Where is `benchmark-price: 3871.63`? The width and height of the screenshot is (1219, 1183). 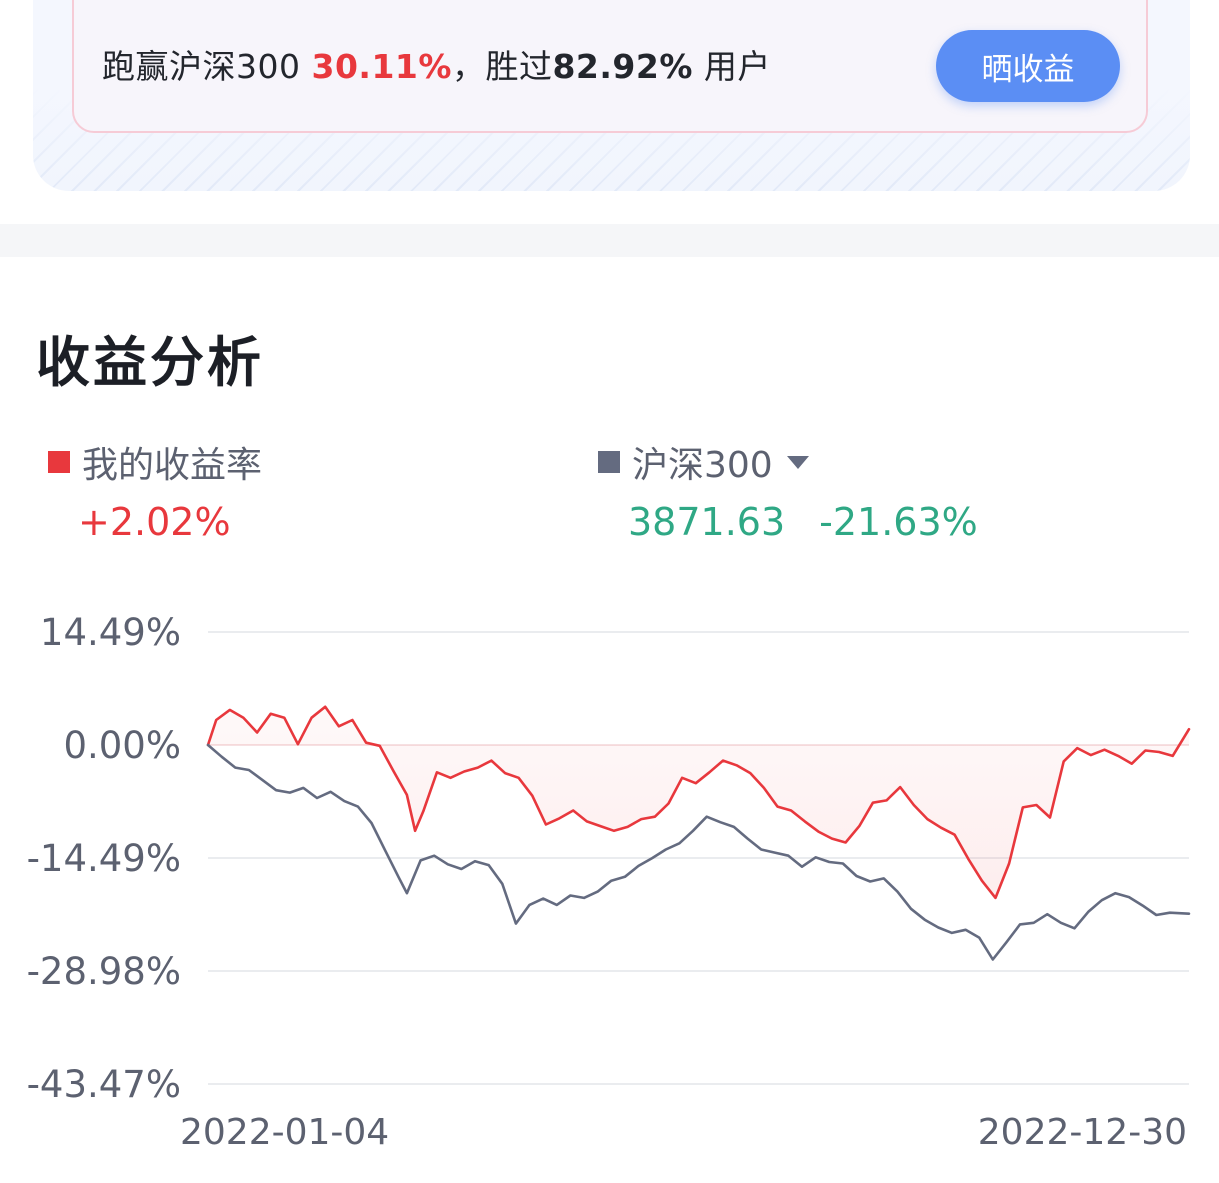
benchmark-price: 3871.63 is located at coordinates (707, 522).